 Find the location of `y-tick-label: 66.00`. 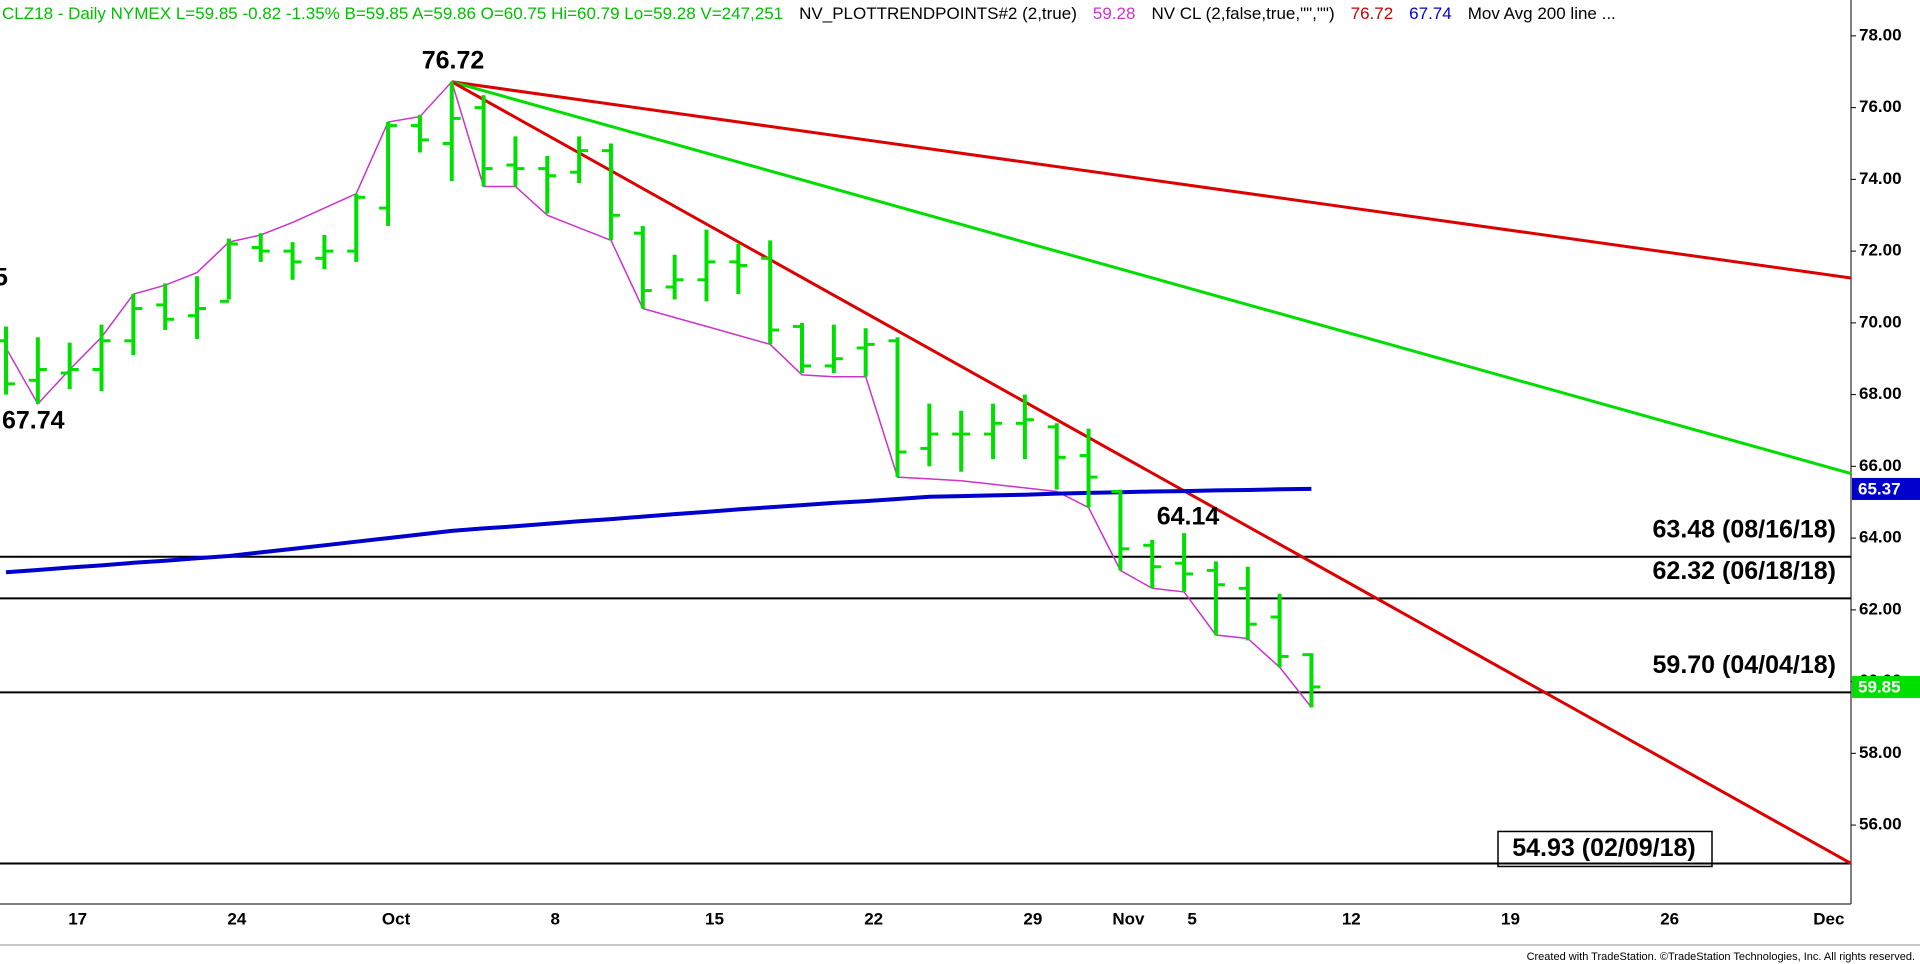

y-tick-label: 66.00 is located at coordinates (1880, 465).